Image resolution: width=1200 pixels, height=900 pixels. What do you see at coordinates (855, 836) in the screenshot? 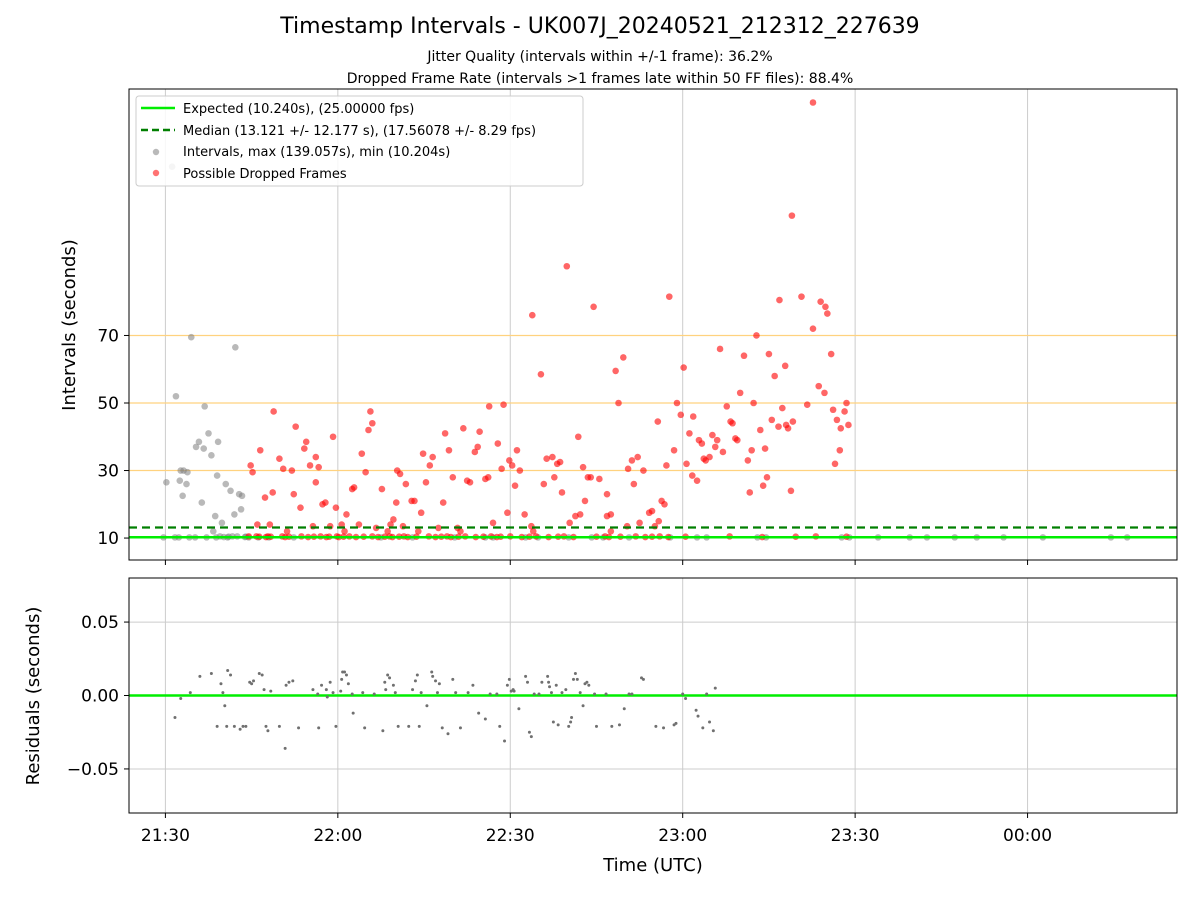
I see `x-tick-label: 23:30` at bounding box center [855, 836].